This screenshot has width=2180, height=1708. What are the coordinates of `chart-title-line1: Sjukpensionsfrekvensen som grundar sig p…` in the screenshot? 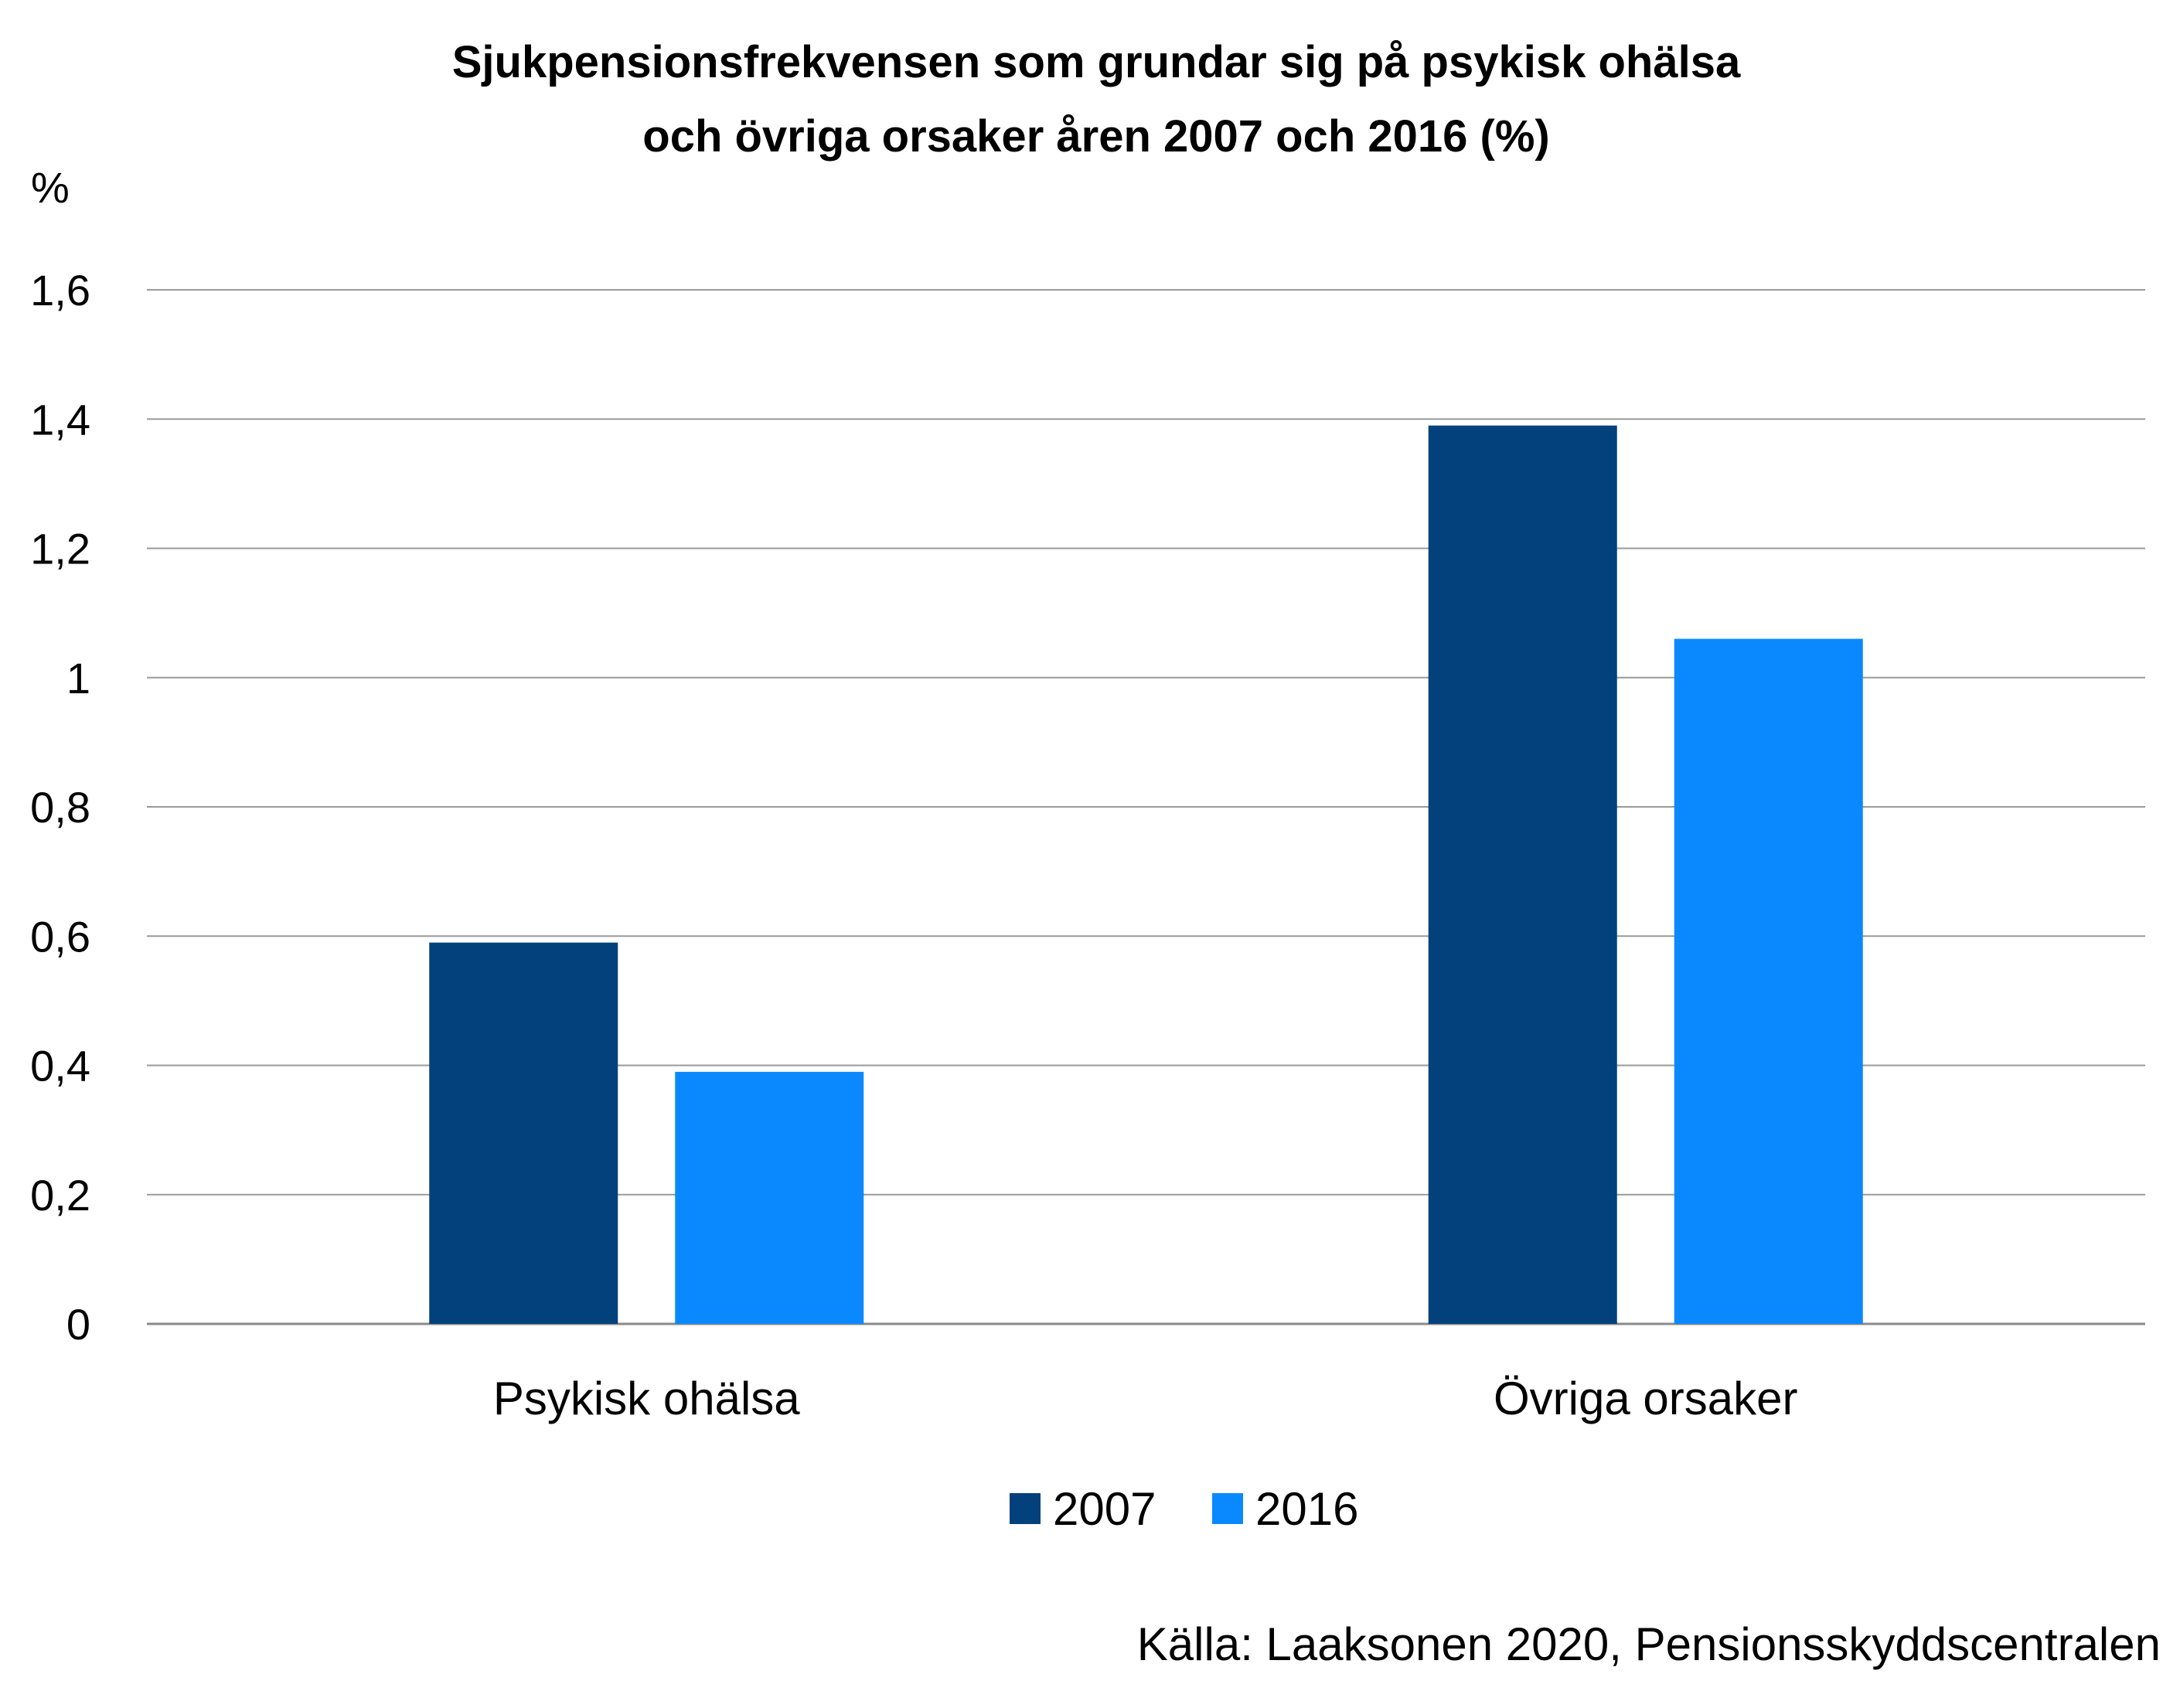 It's located at (1096, 62).